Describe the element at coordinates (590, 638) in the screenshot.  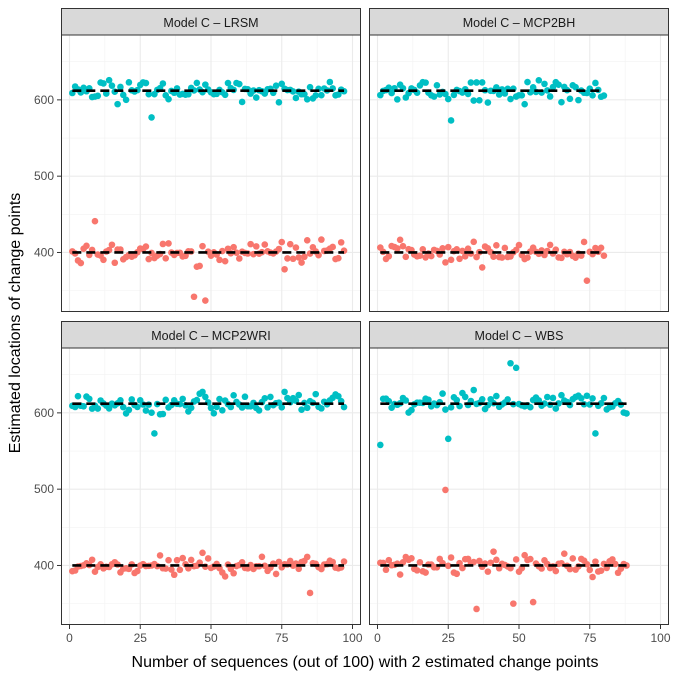
I see `x-tick-label: 75` at that location.